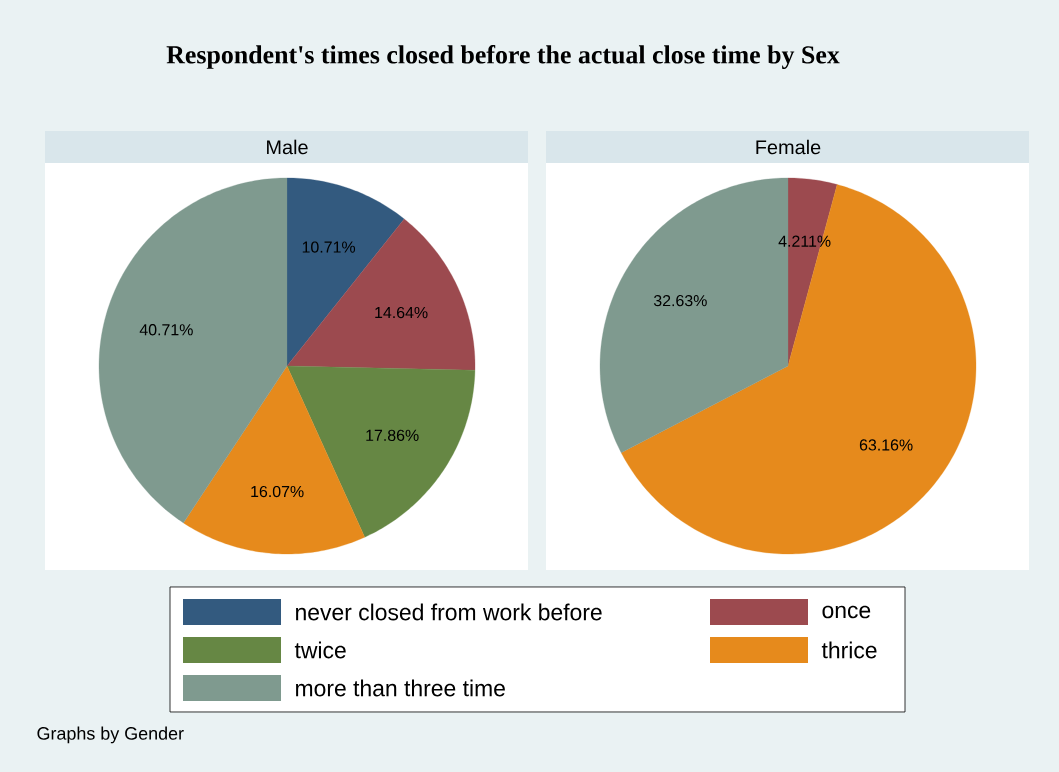 This screenshot has width=1059, height=772. Describe the element at coordinates (166, 330) in the screenshot. I see `data-label: 40.71%` at that location.